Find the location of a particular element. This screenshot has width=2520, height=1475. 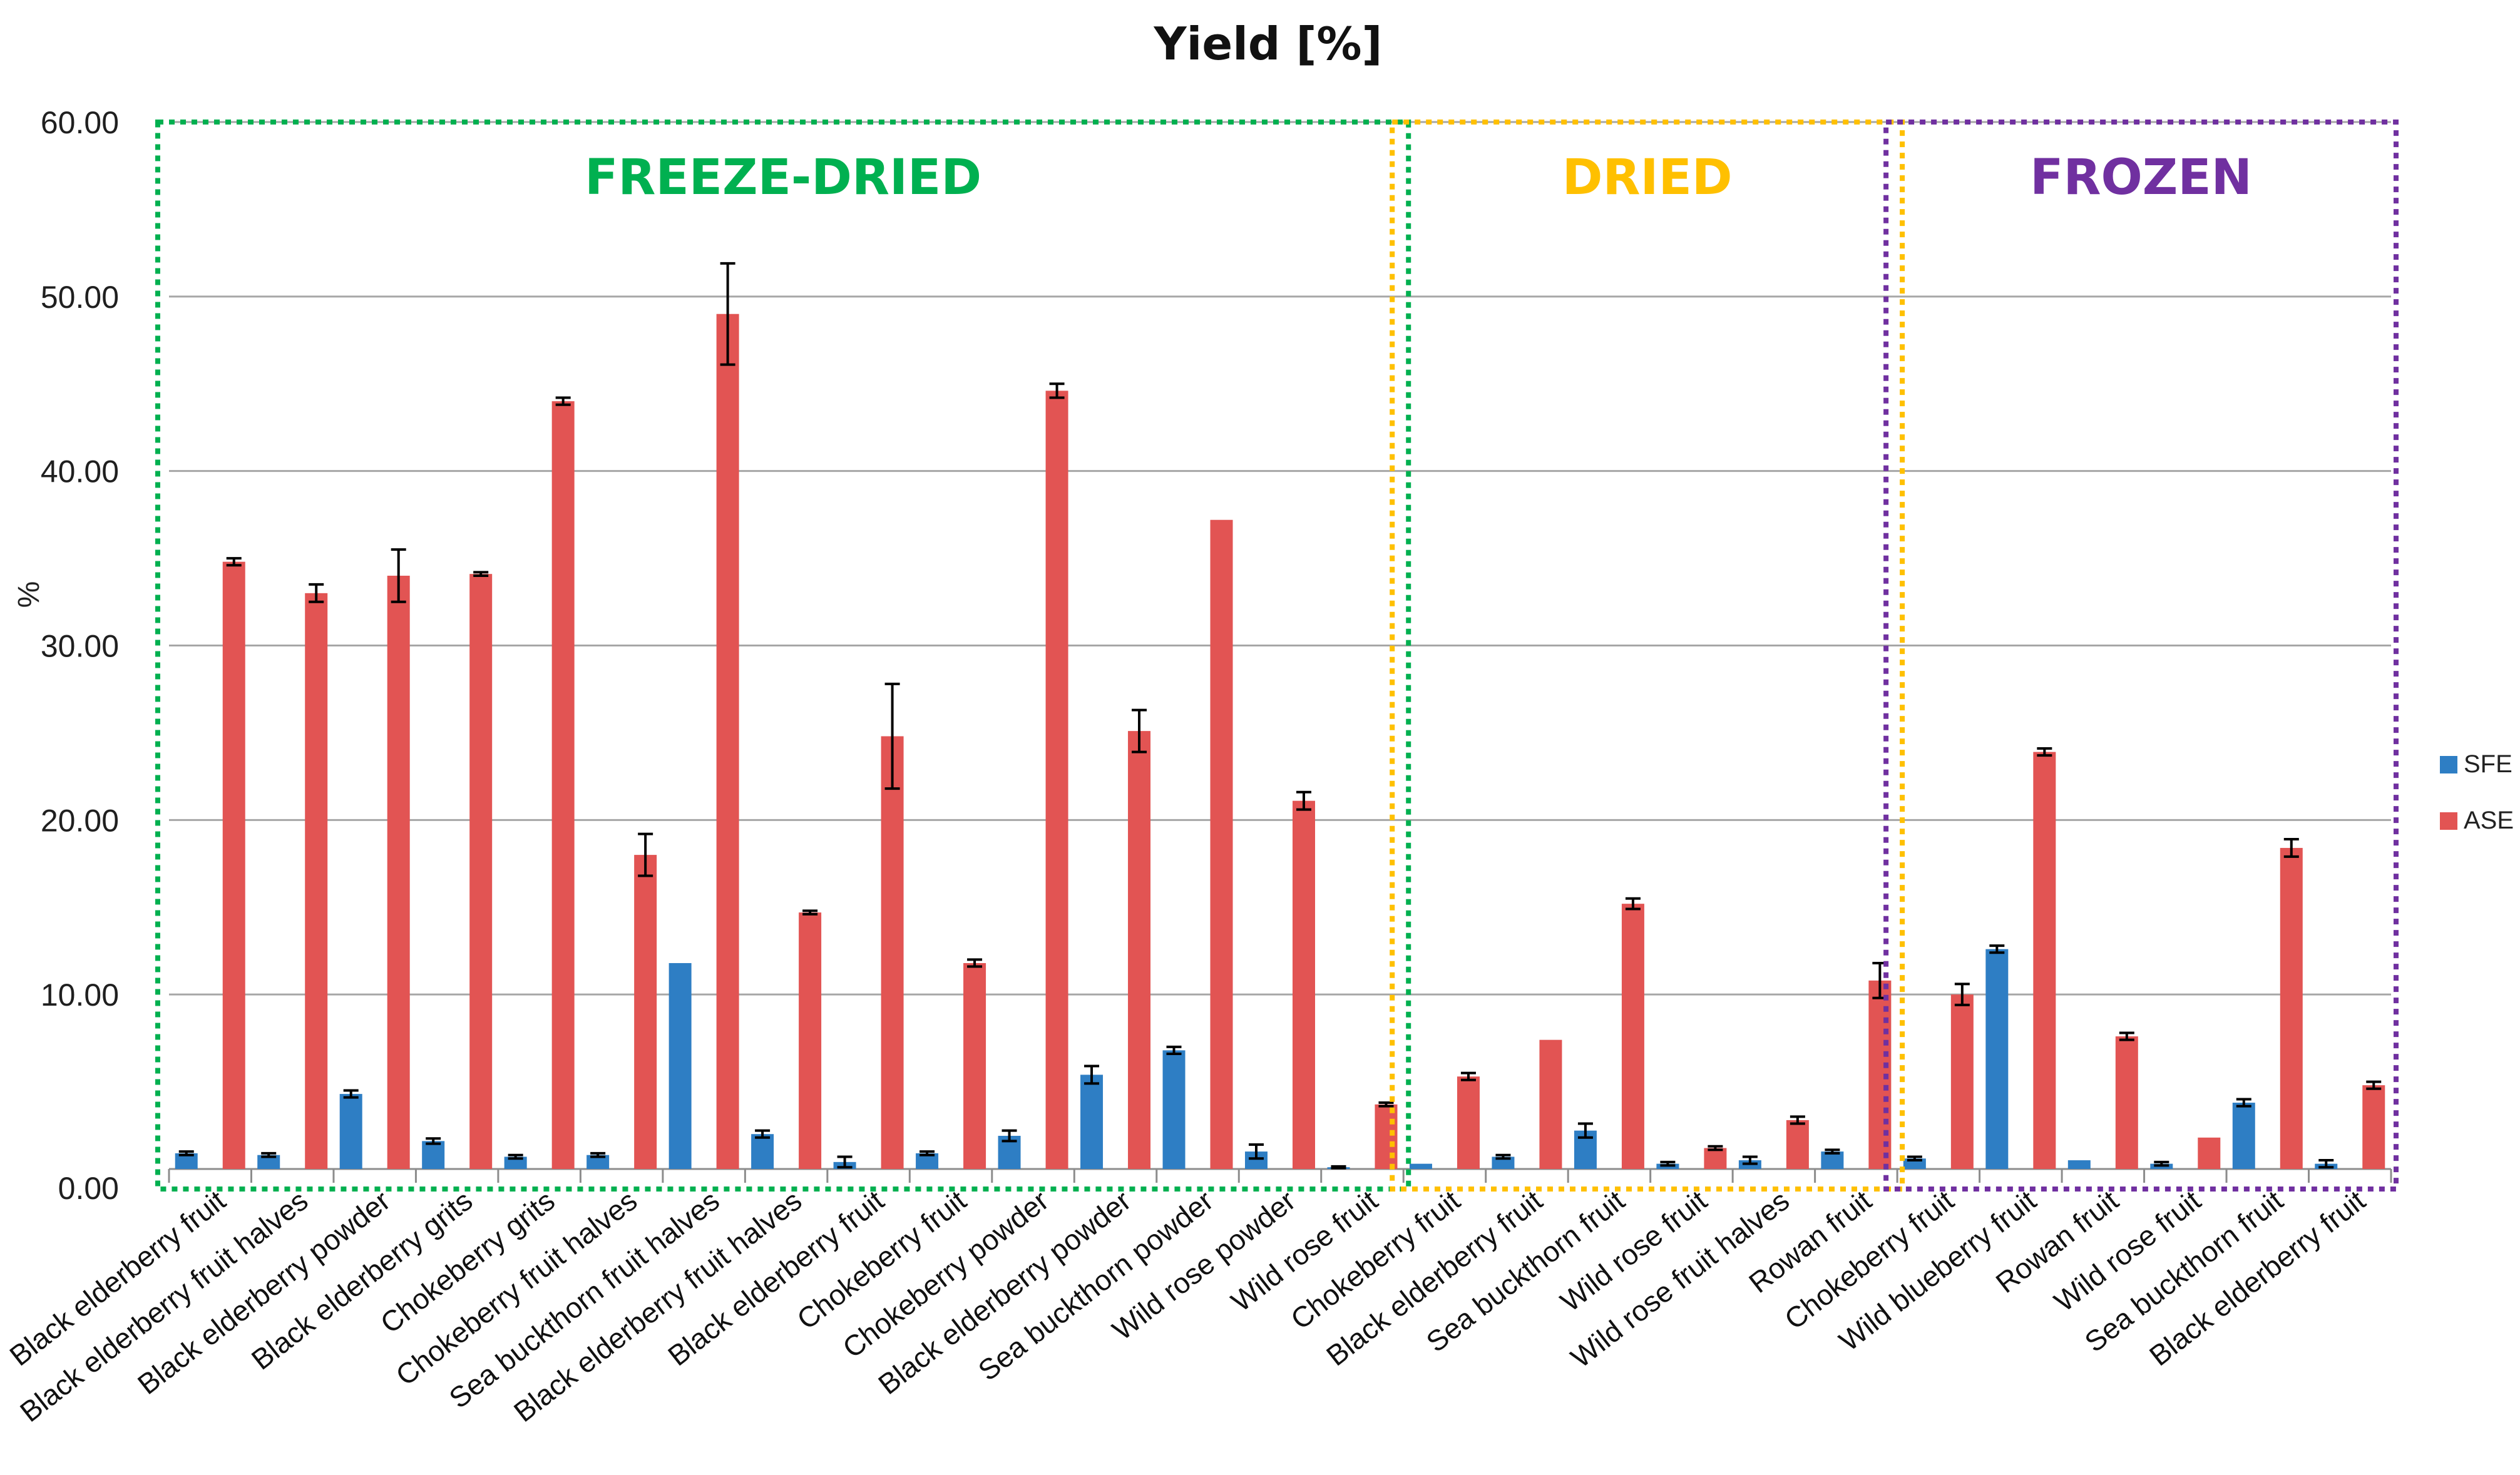

group-label: FREEZE-DRIED is located at coordinates (783, 178).